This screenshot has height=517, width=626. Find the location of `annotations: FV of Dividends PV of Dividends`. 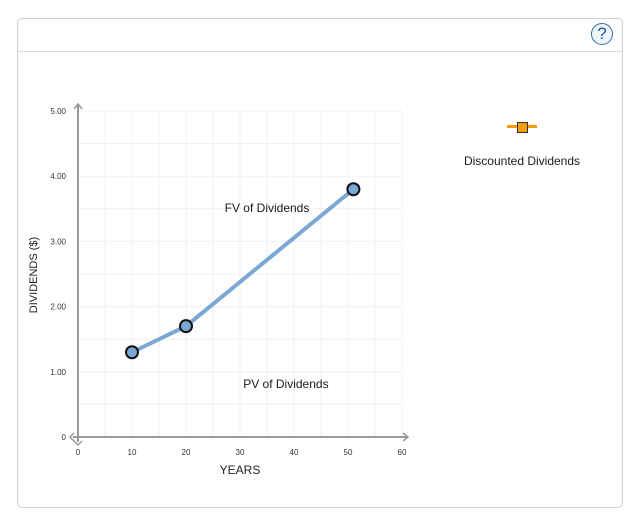

annotations: FV of Dividends PV of Dividends is located at coordinates (277, 296).